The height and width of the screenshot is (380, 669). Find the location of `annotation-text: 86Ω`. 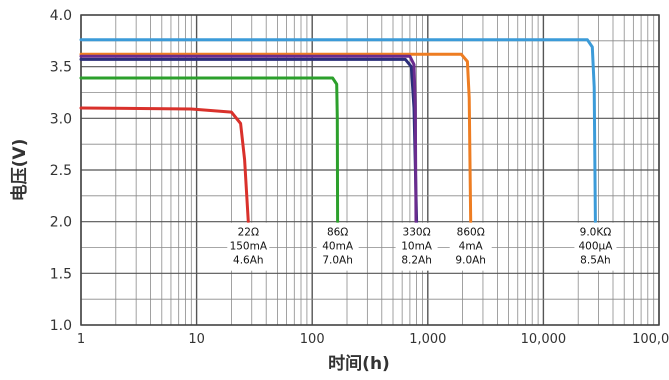

annotation-text: 86Ω is located at coordinates (337, 233).